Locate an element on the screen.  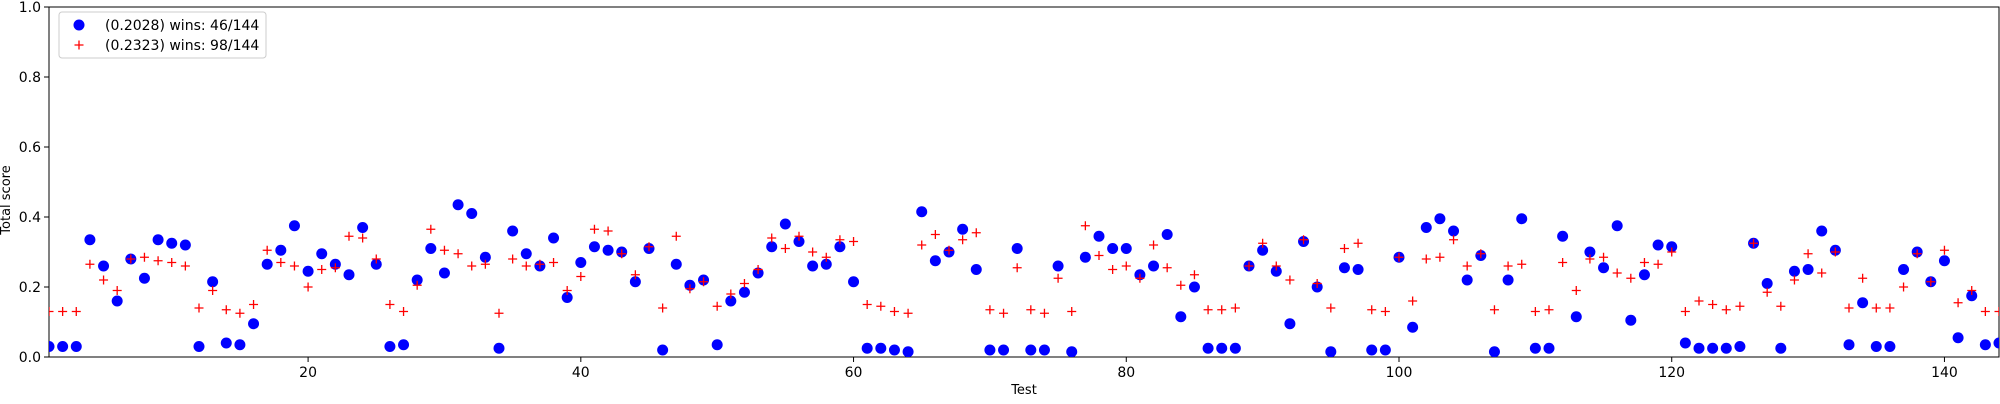
x-tick-label: 100 is located at coordinates (1399, 373).